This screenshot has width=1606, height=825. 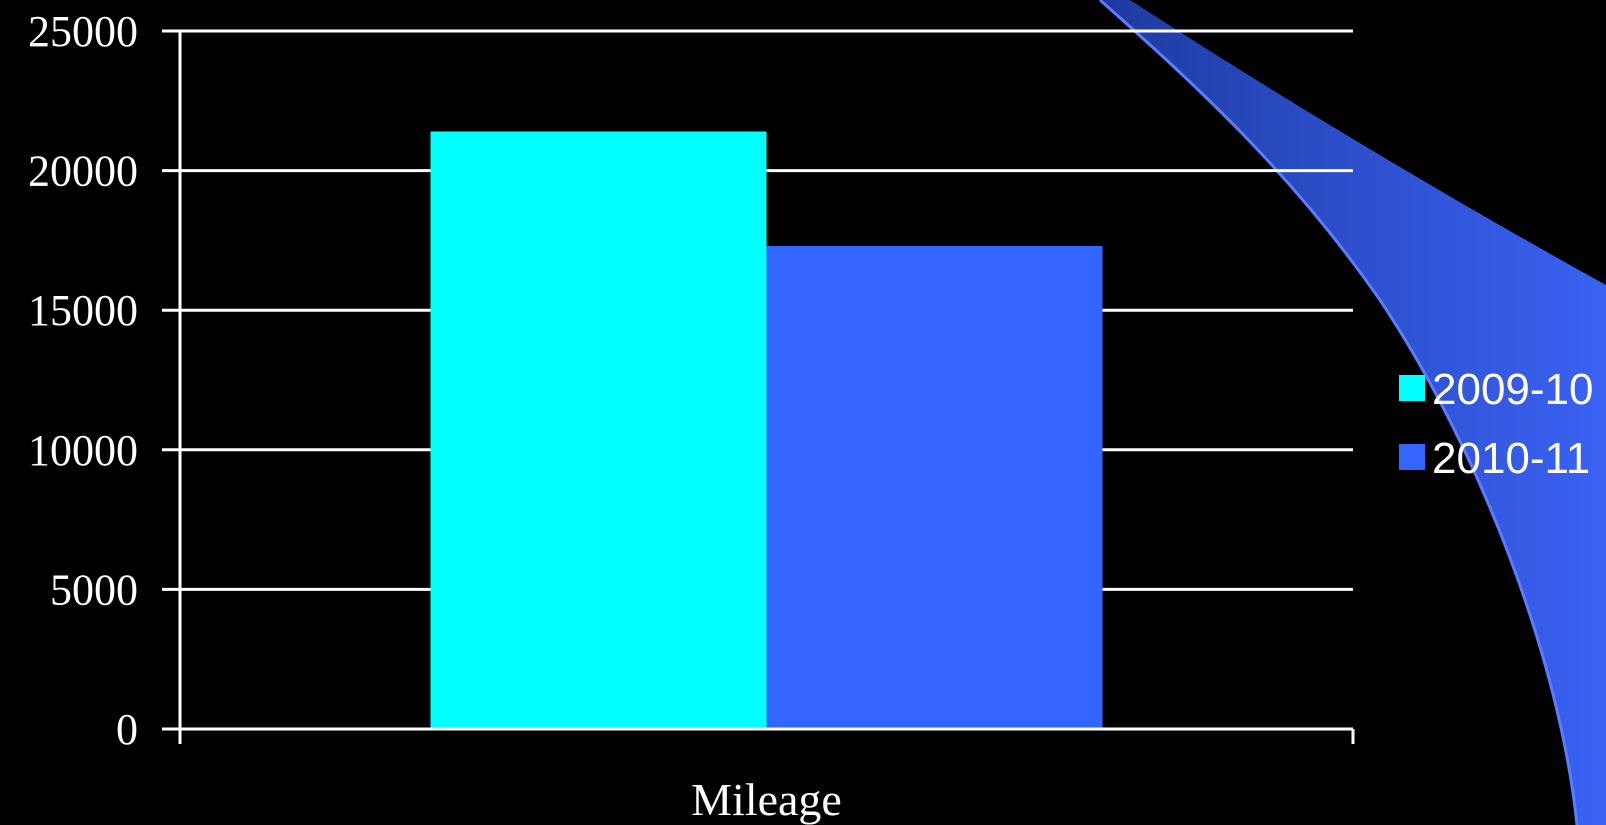 What do you see at coordinates (104, 380) in the screenshot?
I see `y-axis-ticks: 0 5000 10000 15000 20000 25000` at bounding box center [104, 380].